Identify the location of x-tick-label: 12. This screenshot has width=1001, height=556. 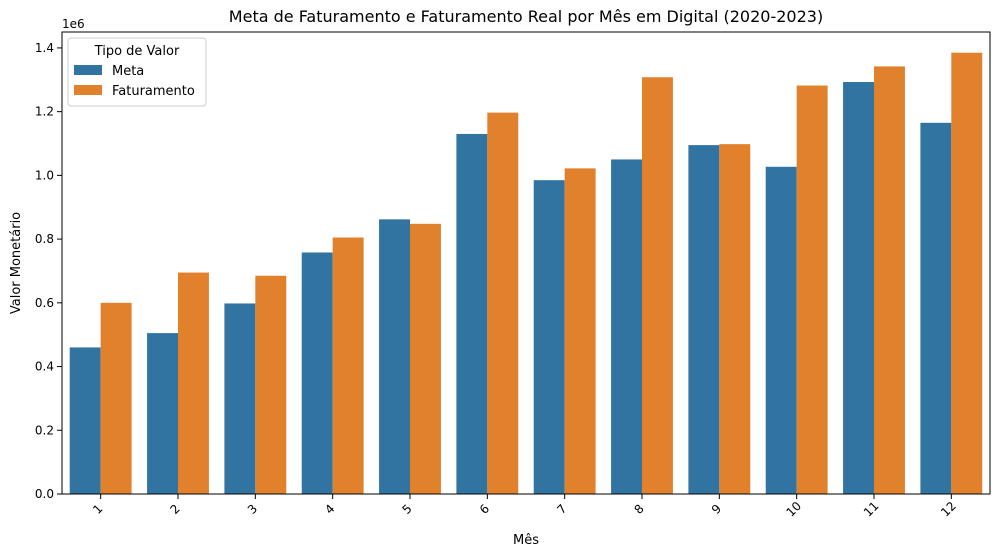
(948, 509).